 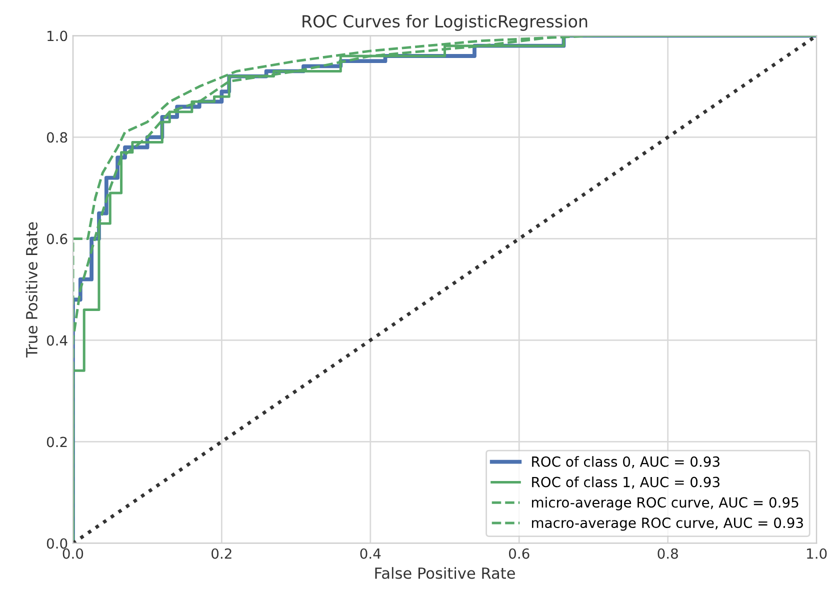 I want to click on legend-label: micro-average ROC curve, AUC = 0.95, so click(x=665, y=503).